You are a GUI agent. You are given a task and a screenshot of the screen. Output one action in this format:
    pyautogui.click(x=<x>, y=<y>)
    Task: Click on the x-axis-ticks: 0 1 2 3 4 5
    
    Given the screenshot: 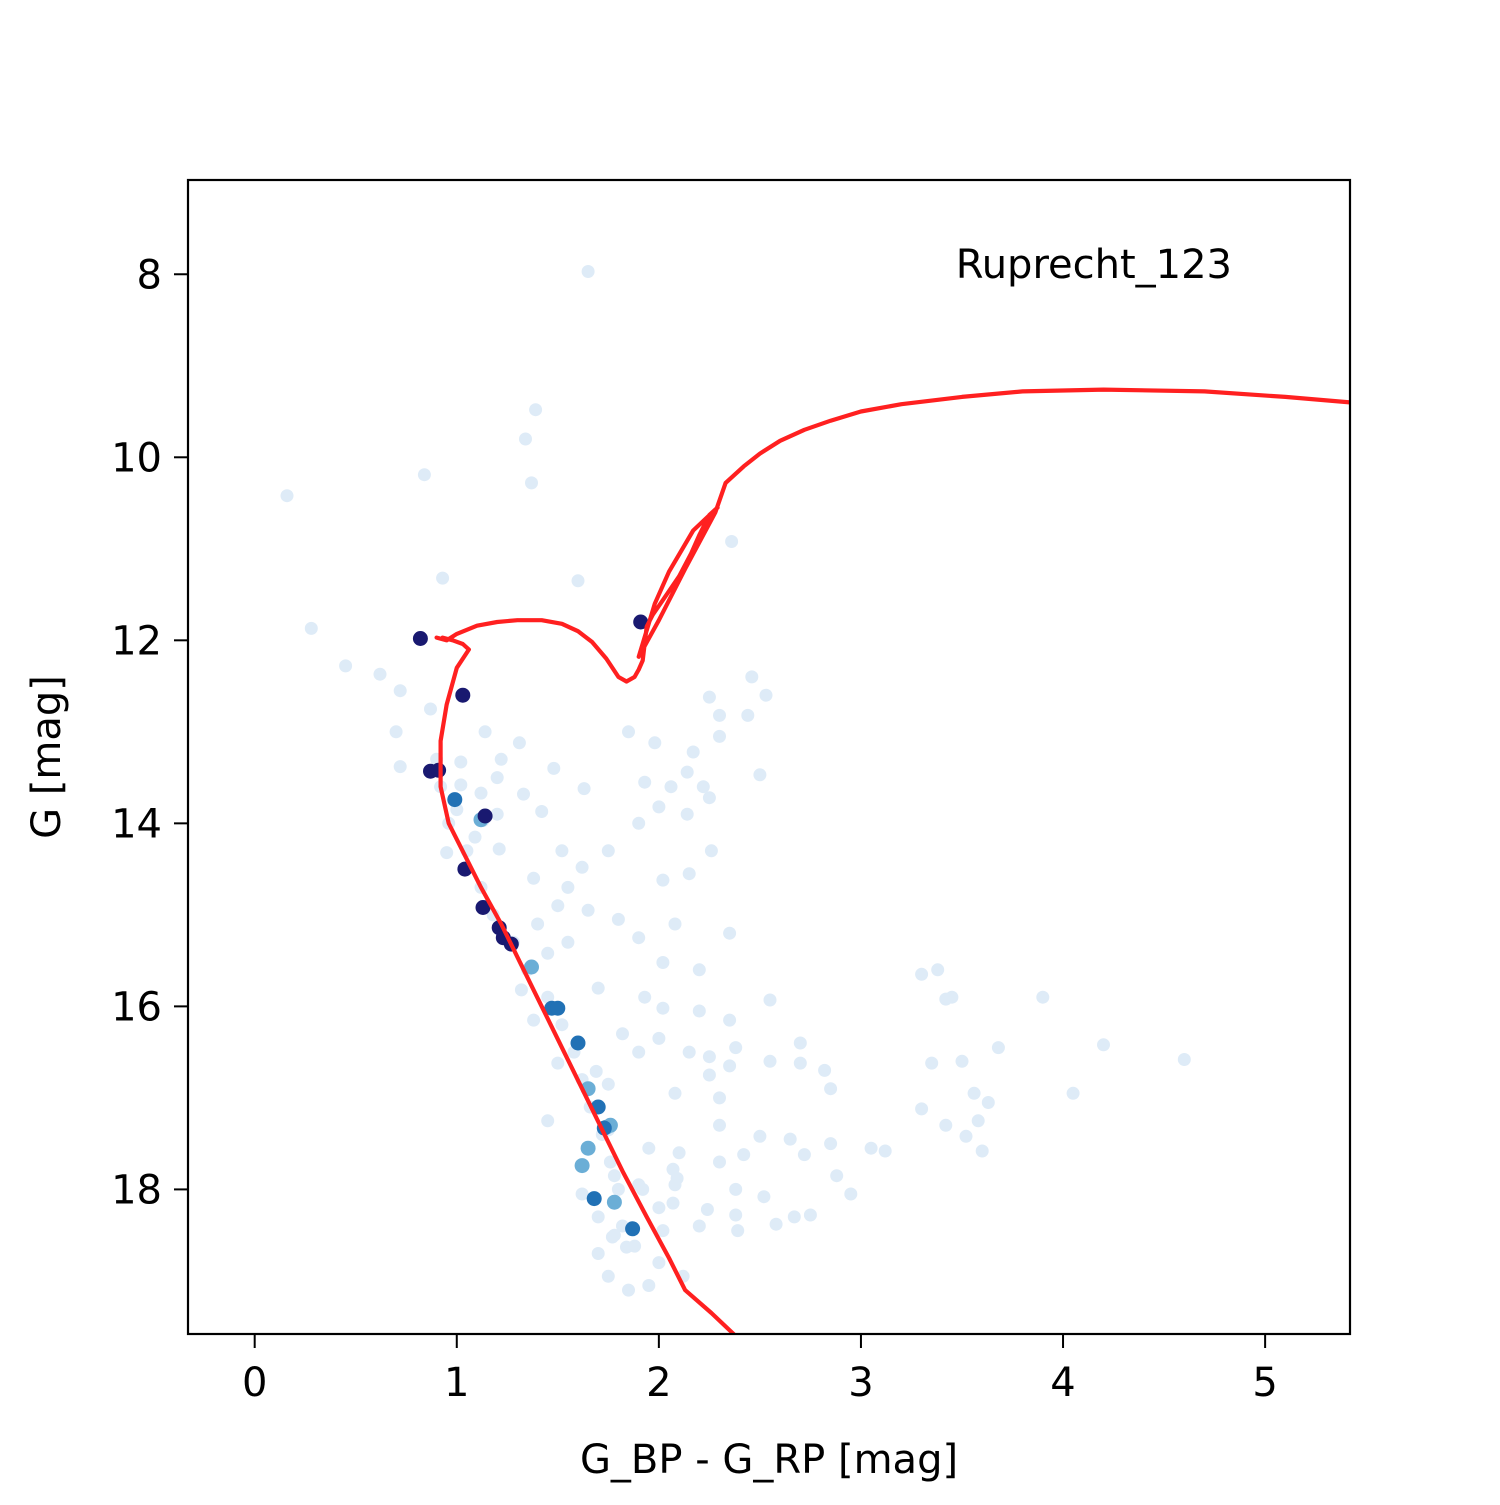 What is the action you would take?
    pyautogui.click(x=760, y=1370)
    